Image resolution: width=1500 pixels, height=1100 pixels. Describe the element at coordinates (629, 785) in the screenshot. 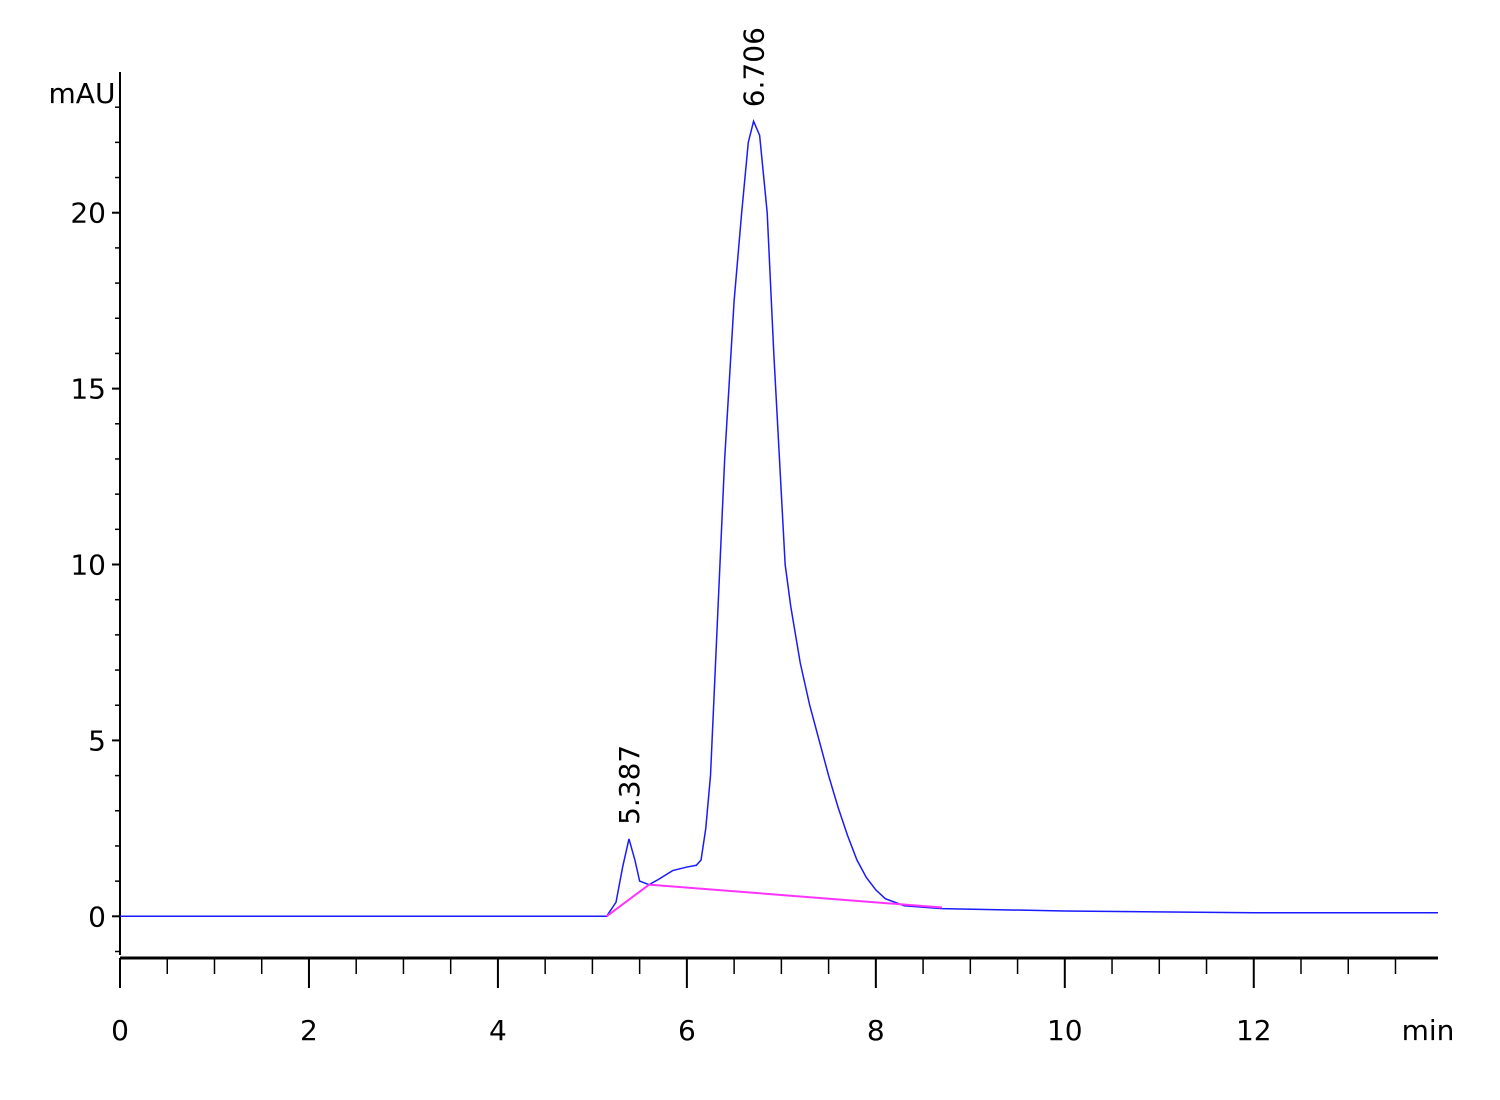

I see `peak-label: 5.387` at that location.